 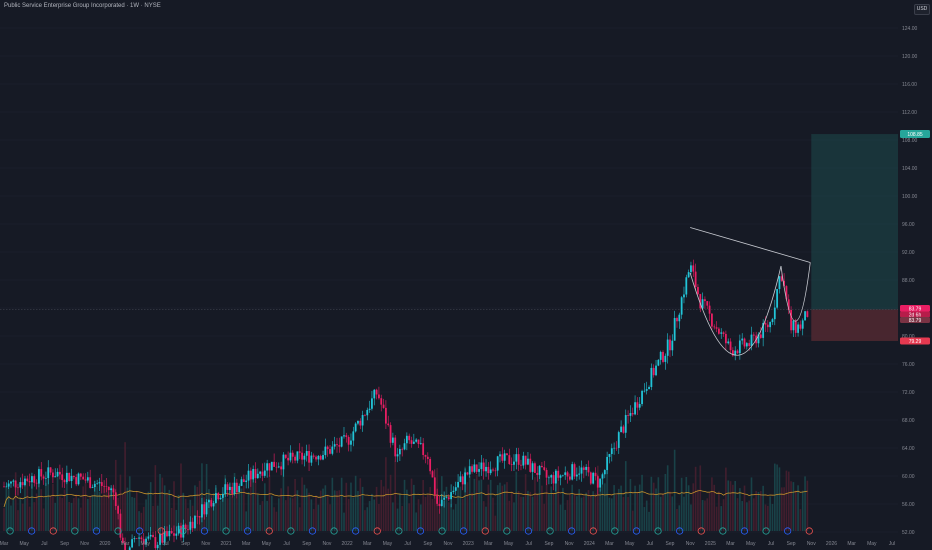 I want to click on x-tick-label: May, so click(x=146, y=544).